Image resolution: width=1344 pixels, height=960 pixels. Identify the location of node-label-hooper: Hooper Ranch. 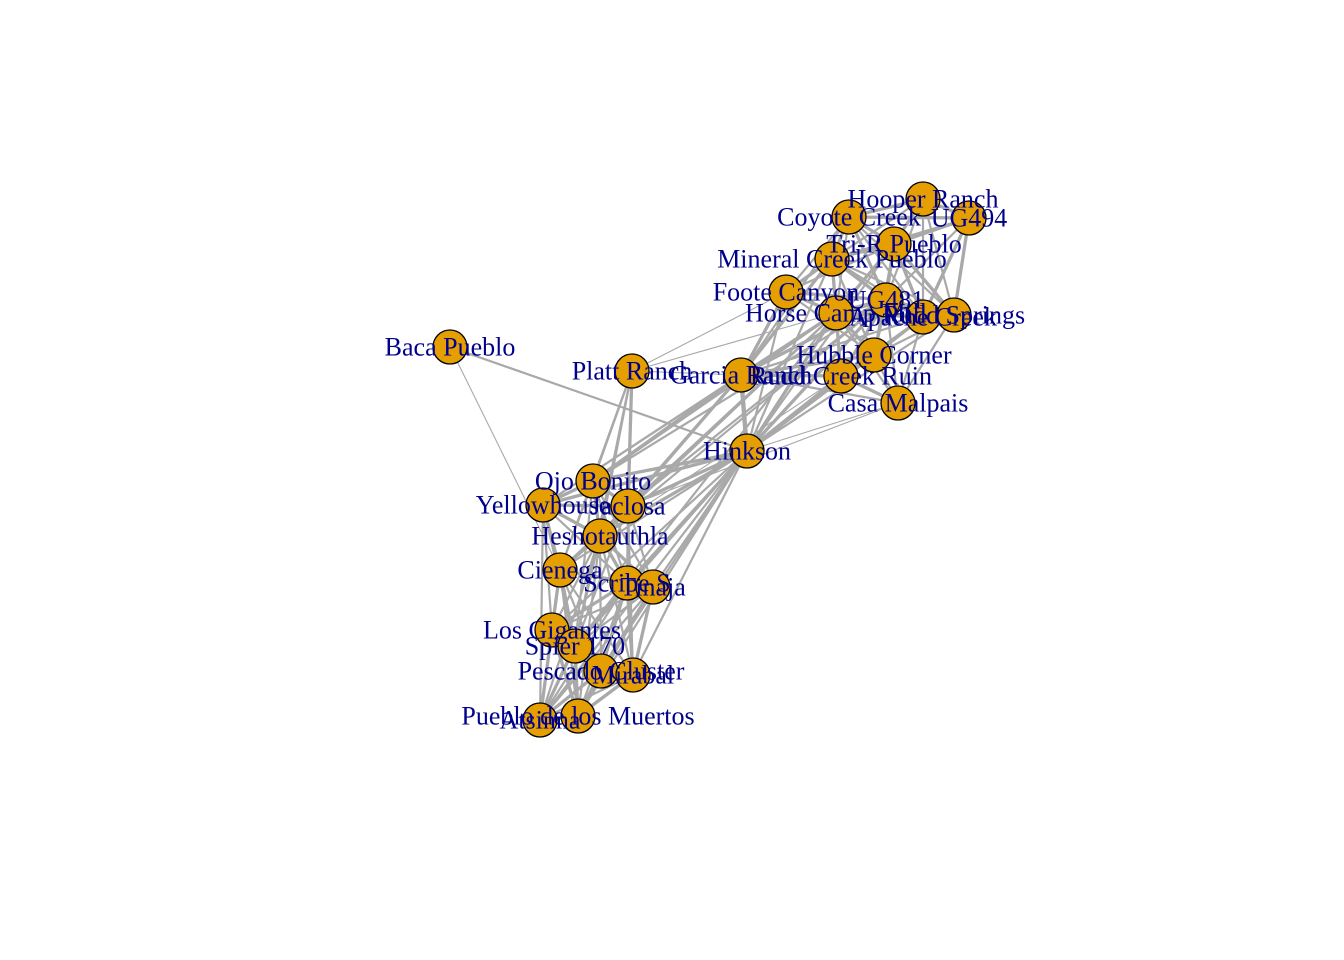
(923, 199).